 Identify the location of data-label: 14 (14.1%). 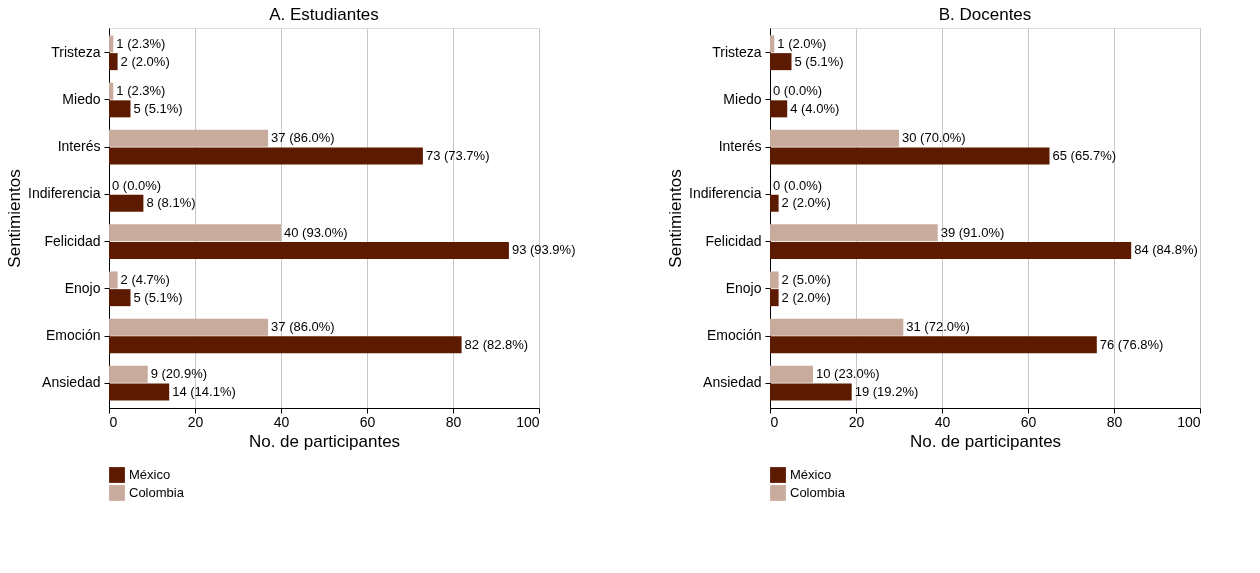
(204, 392).